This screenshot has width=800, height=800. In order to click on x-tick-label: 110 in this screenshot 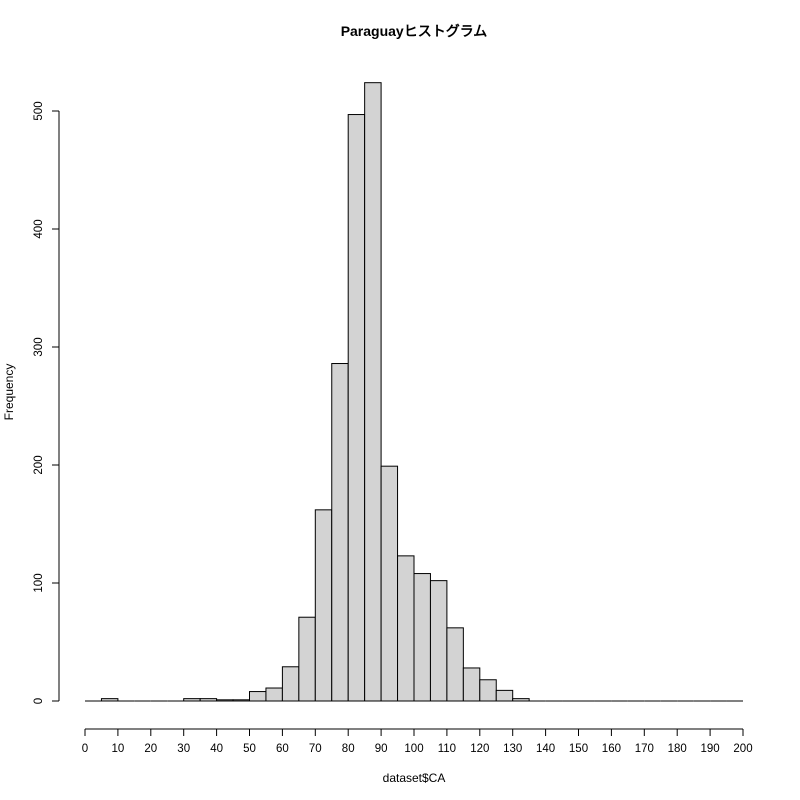, I will do `click(447, 749)`.